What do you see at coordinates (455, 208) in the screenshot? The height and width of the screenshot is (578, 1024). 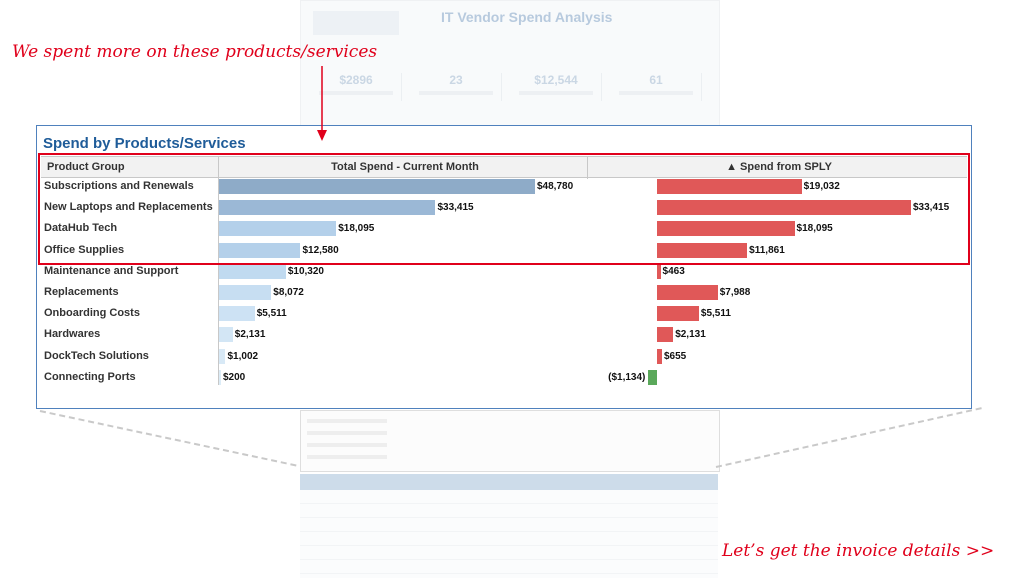 I see `total-spend-value: $33,415` at bounding box center [455, 208].